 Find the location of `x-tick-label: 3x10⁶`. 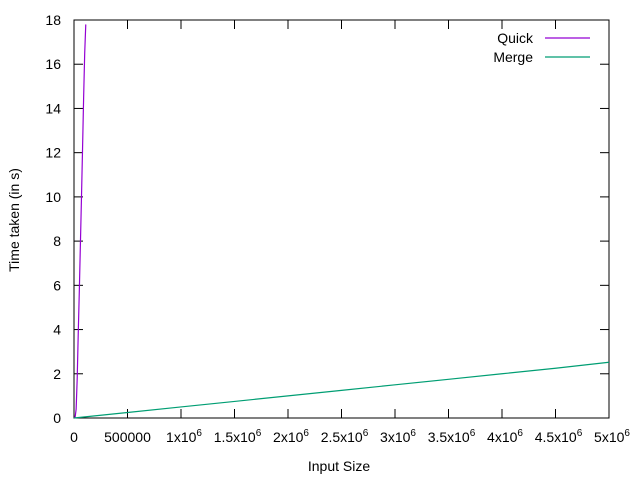

x-tick-label: 3x10⁶ is located at coordinates (398, 436).